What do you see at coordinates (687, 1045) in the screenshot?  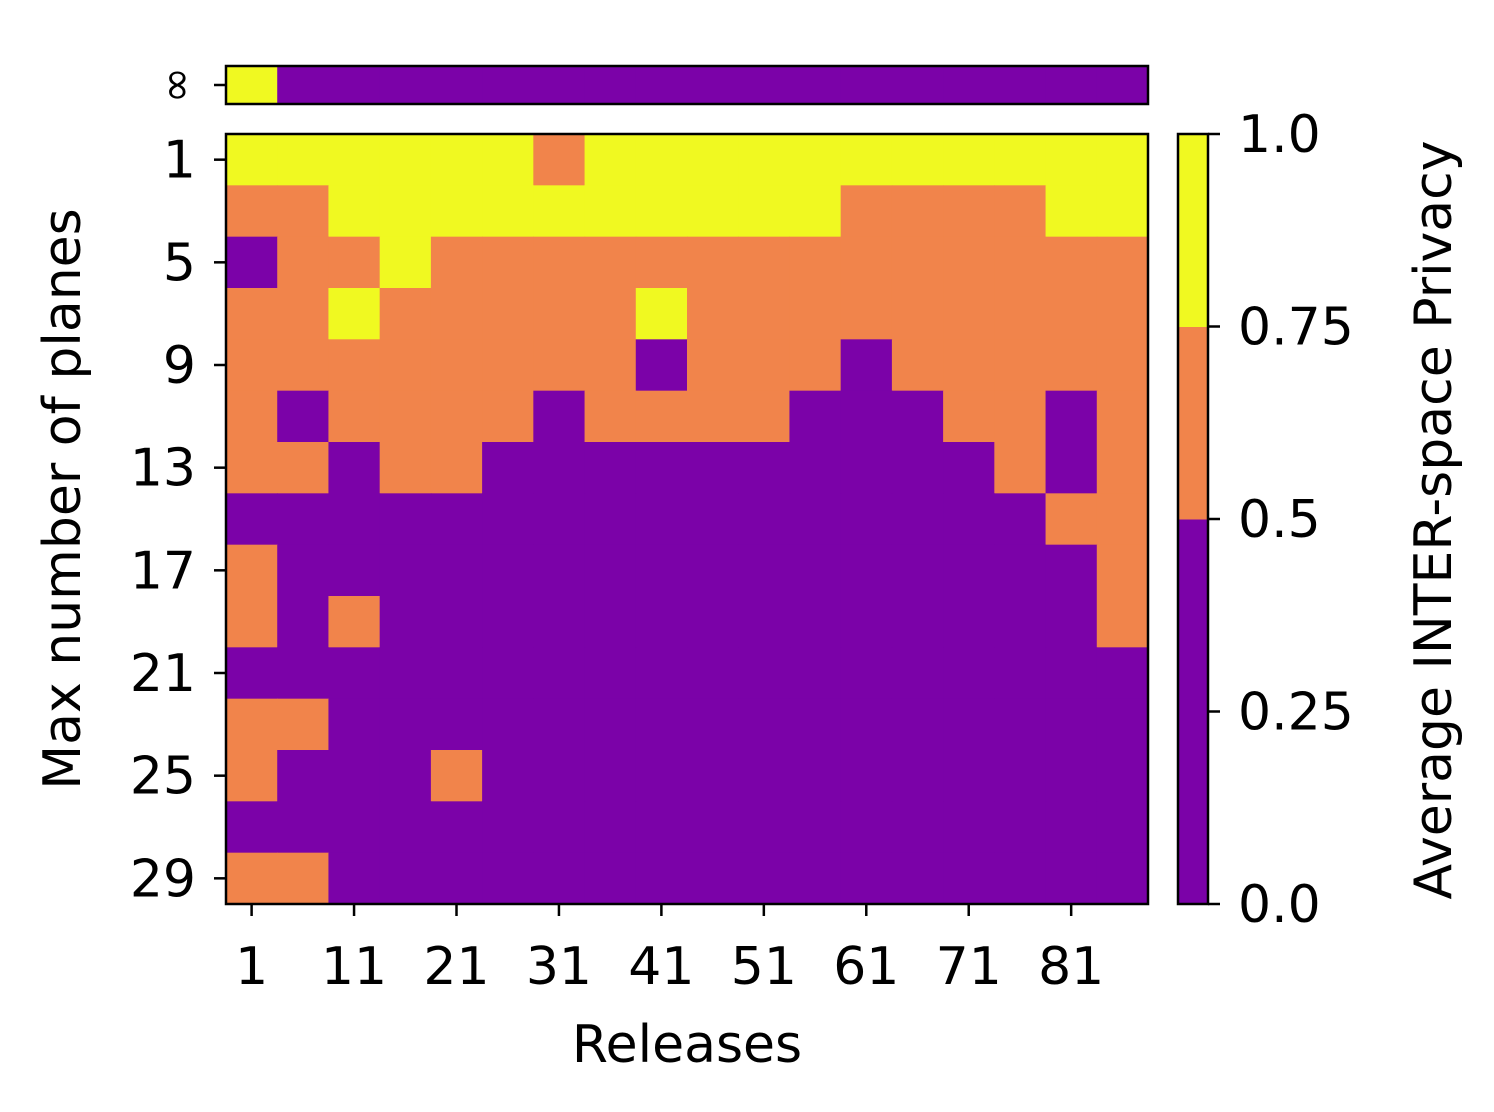 I see `x-axis-label: Releases` at bounding box center [687, 1045].